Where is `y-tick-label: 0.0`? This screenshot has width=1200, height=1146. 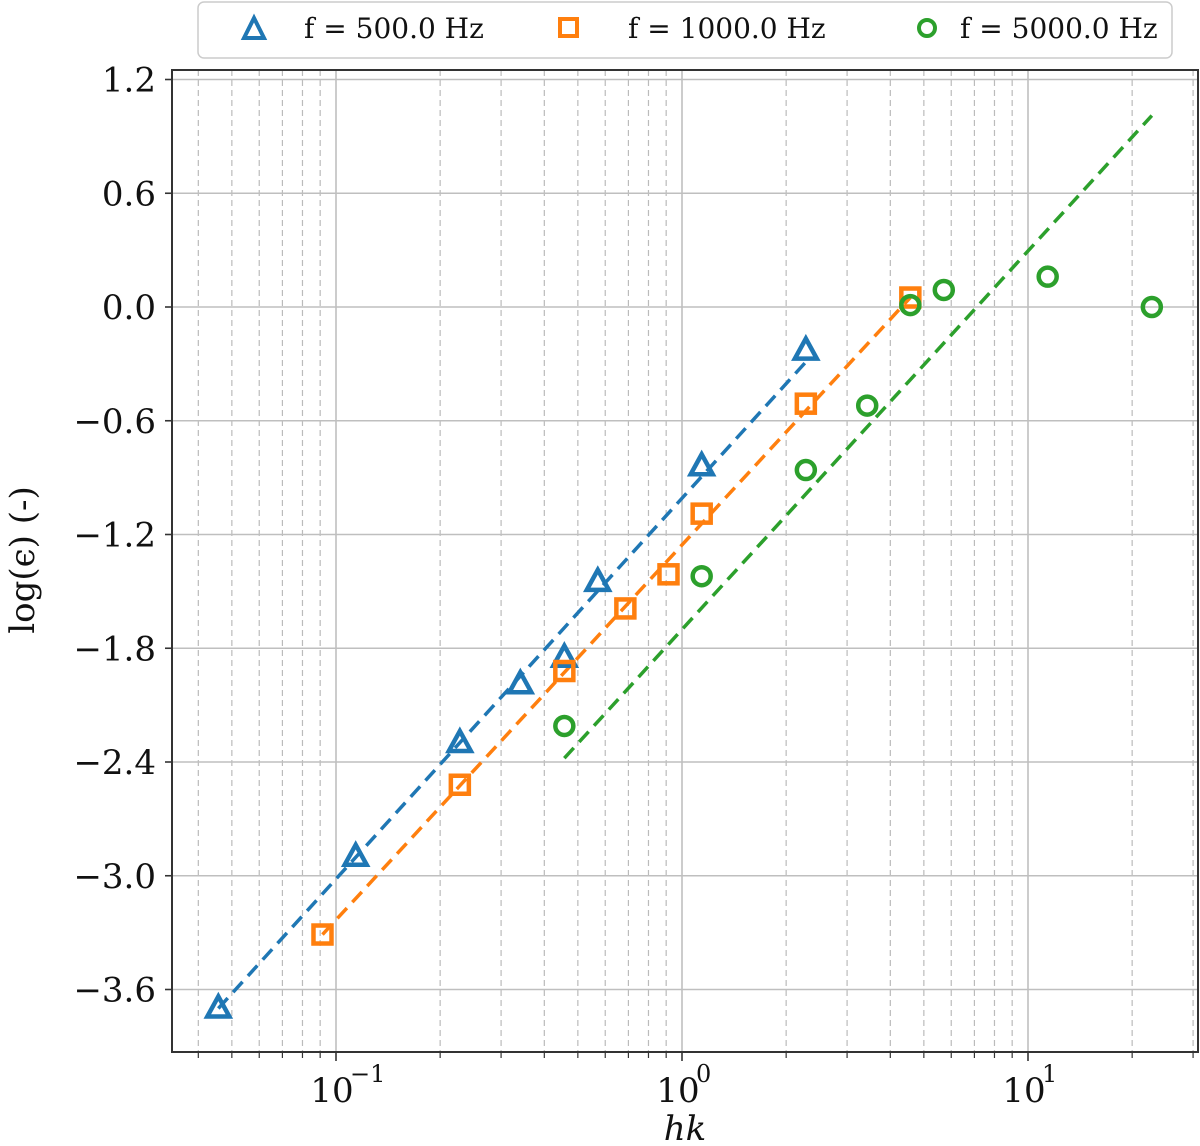 y-tick-label: 0.0 is located at coordinates (129, 308).